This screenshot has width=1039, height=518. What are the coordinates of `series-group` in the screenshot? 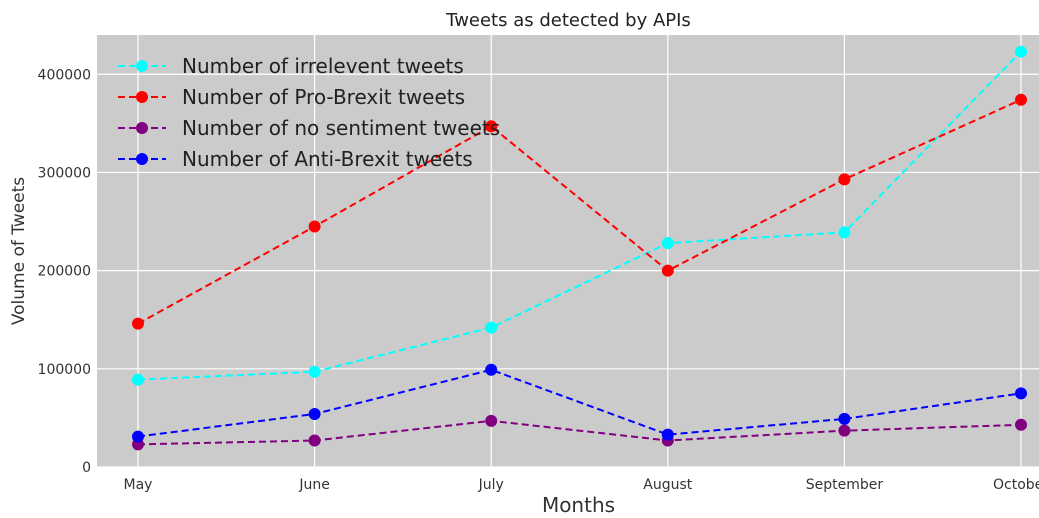 It's located at (579, 403).